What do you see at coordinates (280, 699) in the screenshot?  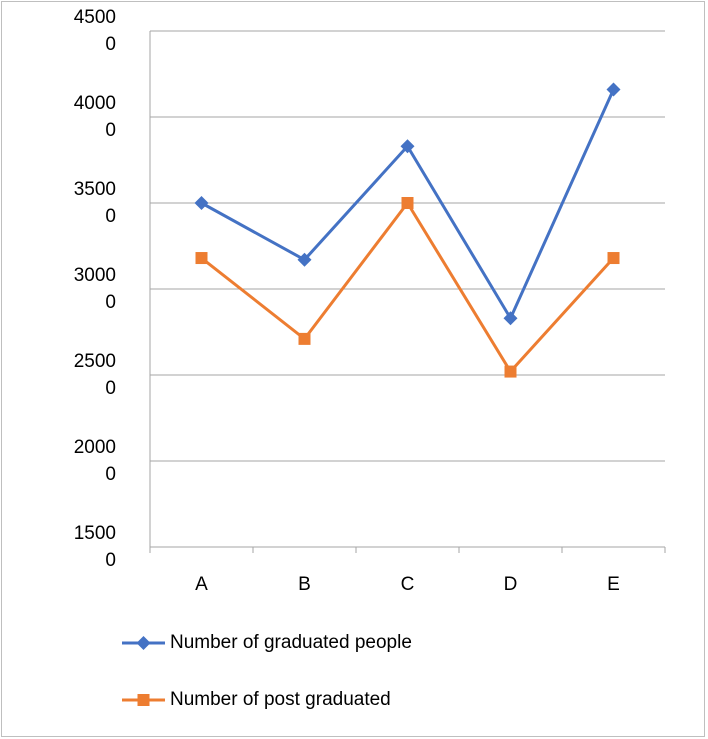 I see `legend-label: Number of post graduated` at bounding box center [280, 699].